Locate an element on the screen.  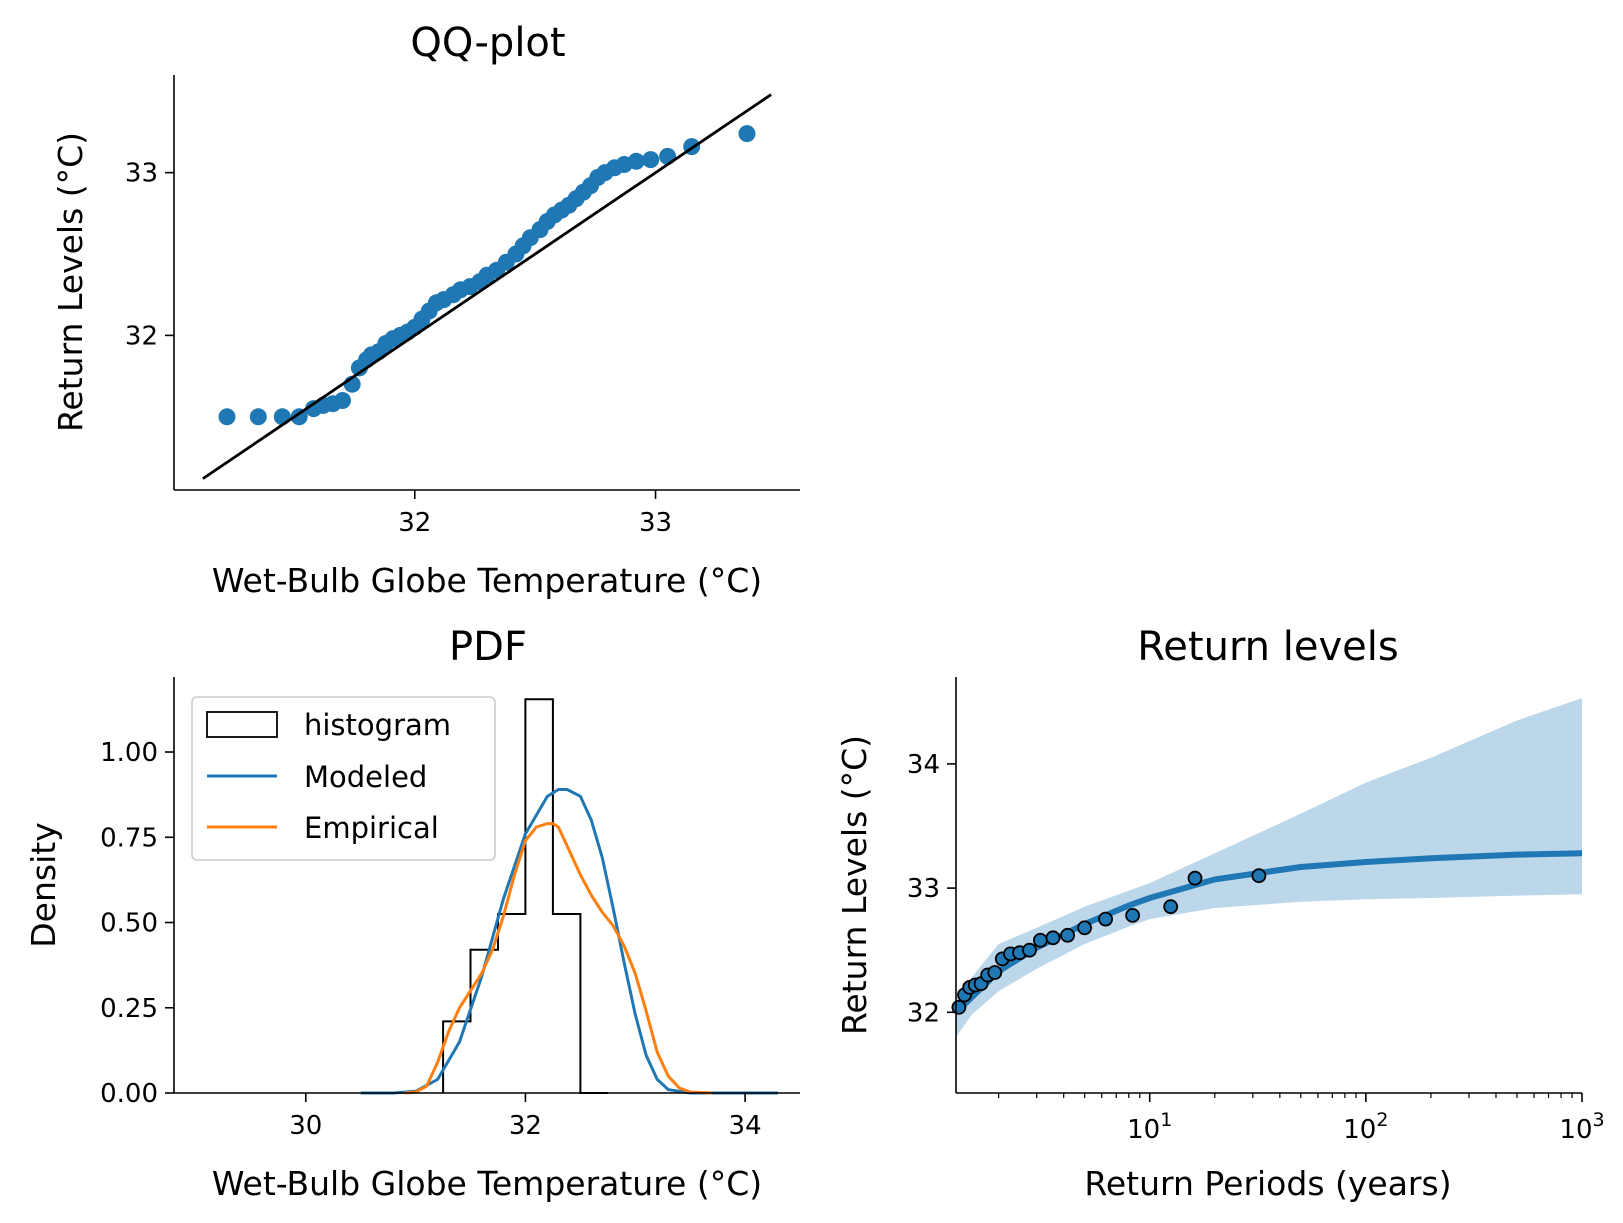
qq-marks is located at coordinates (487, 286).